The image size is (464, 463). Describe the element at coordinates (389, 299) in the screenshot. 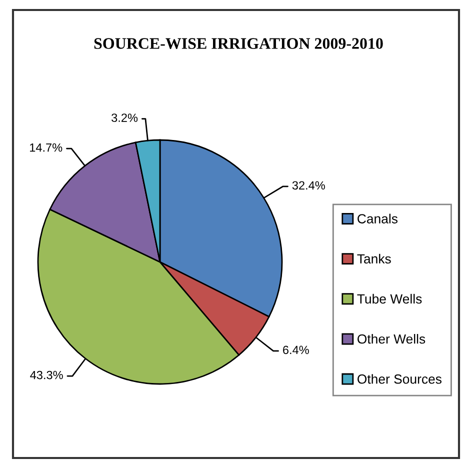

I see `legend-label: Tube Wells` at that location.